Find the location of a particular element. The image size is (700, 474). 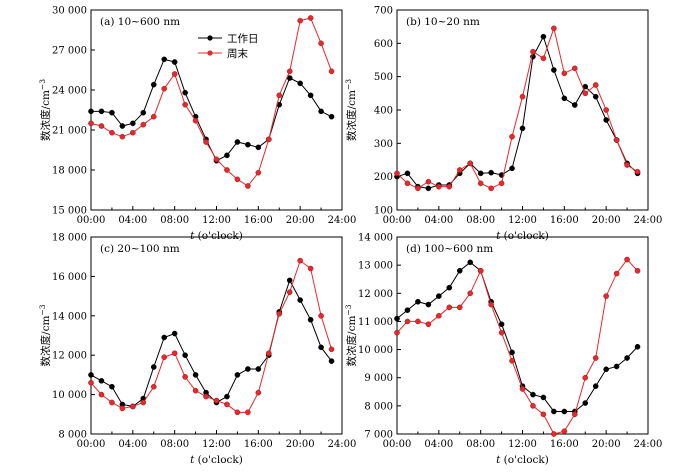

y-tick-label: 21 000 is located at coordinates (69, 131).